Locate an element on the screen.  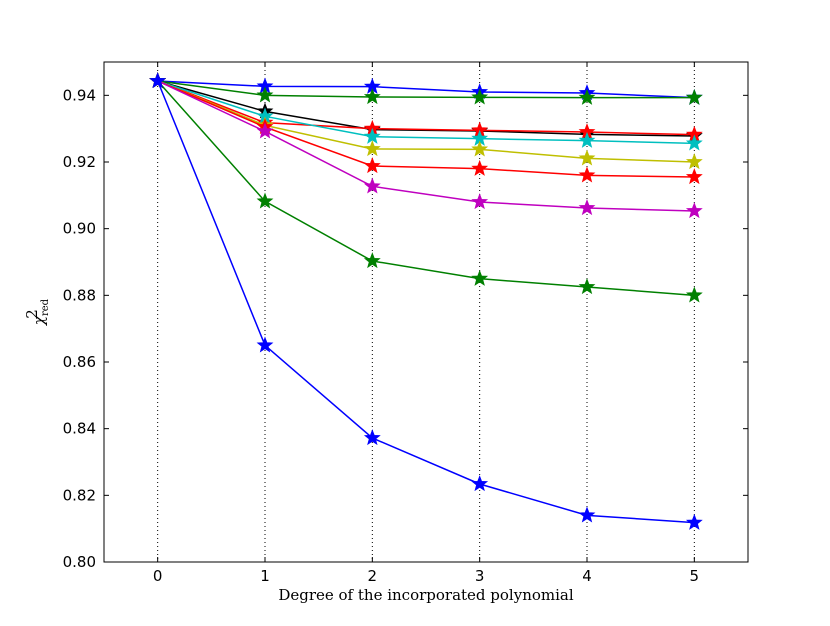
x-axis-label: Degree of the incorporated polynomial is located at coordinates (426, 595).